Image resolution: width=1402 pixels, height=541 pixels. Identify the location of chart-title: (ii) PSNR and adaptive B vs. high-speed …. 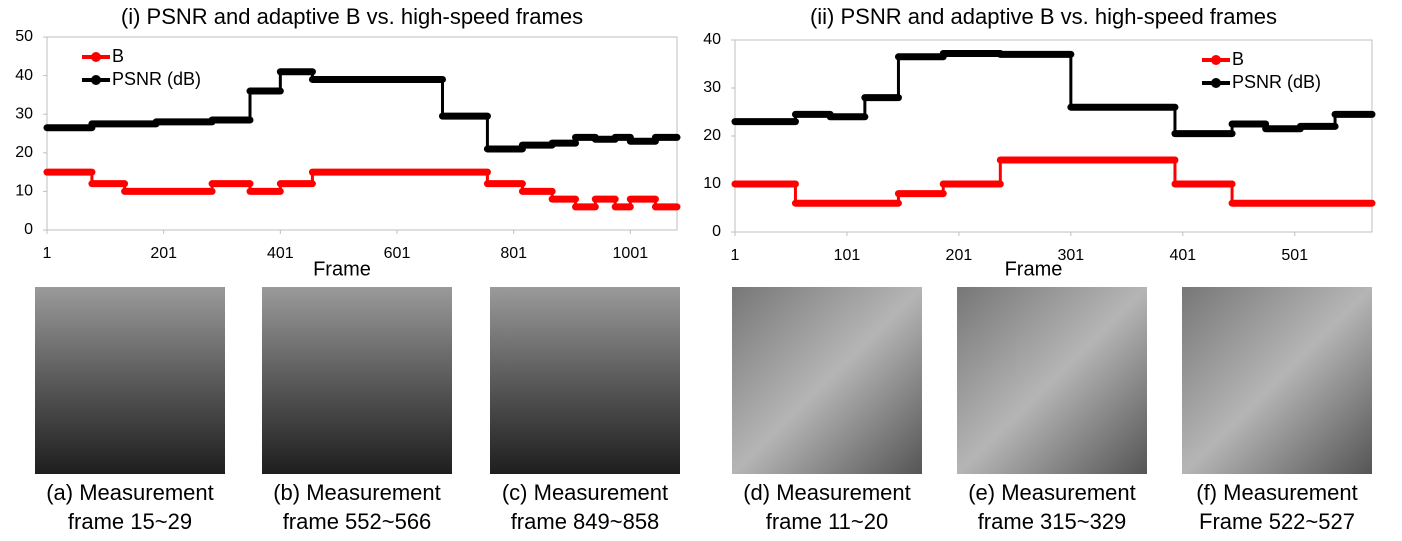
(1043, 16).